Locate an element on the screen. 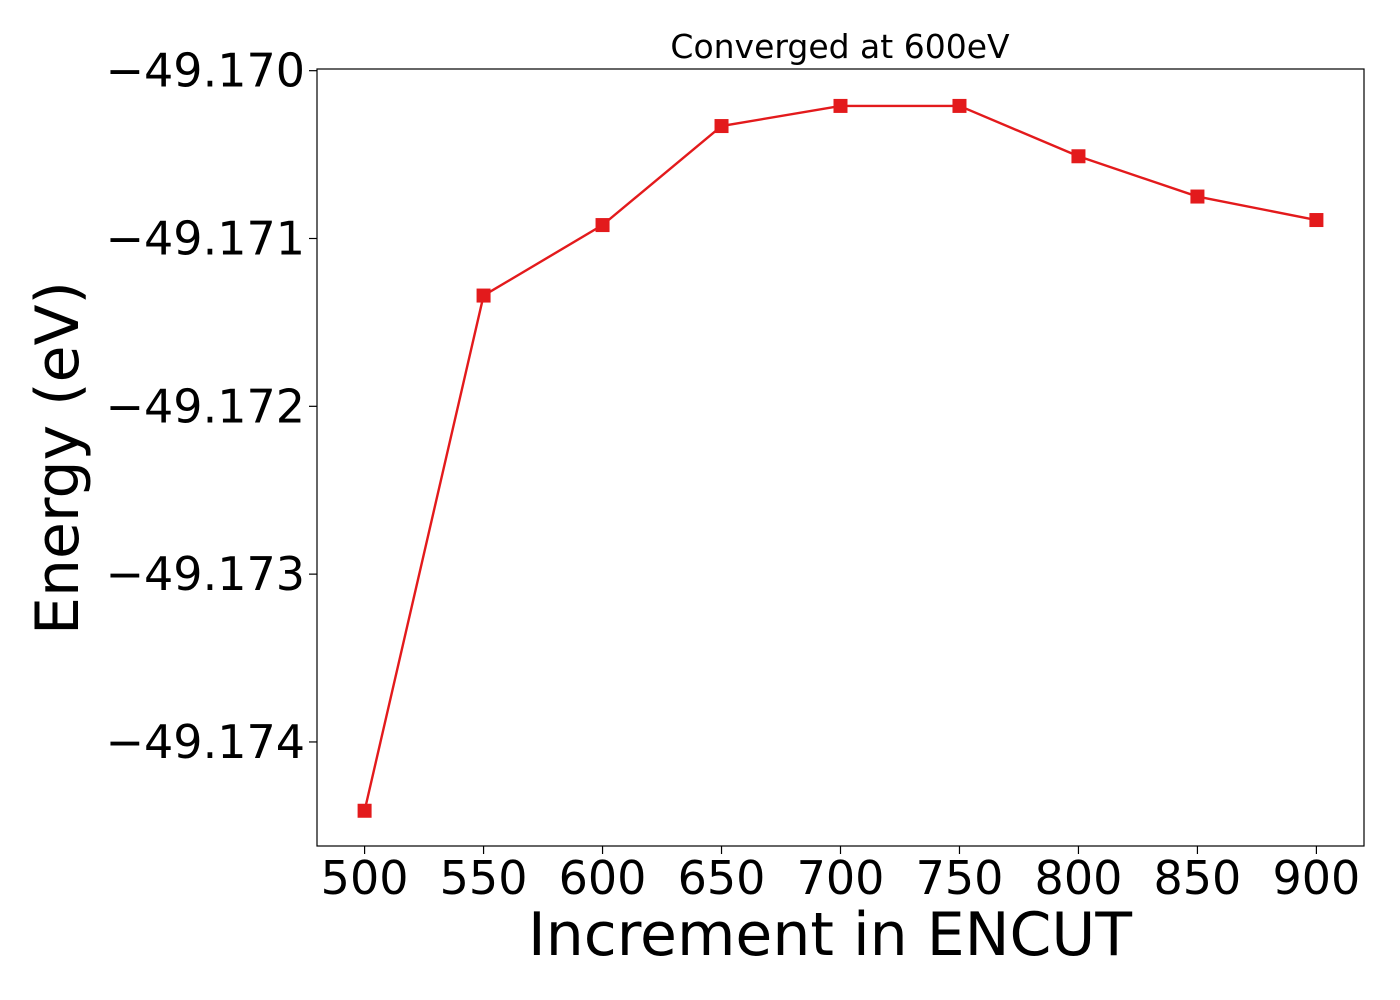  chart-title: Converged at 600eV is located at coordinates (840, 46).